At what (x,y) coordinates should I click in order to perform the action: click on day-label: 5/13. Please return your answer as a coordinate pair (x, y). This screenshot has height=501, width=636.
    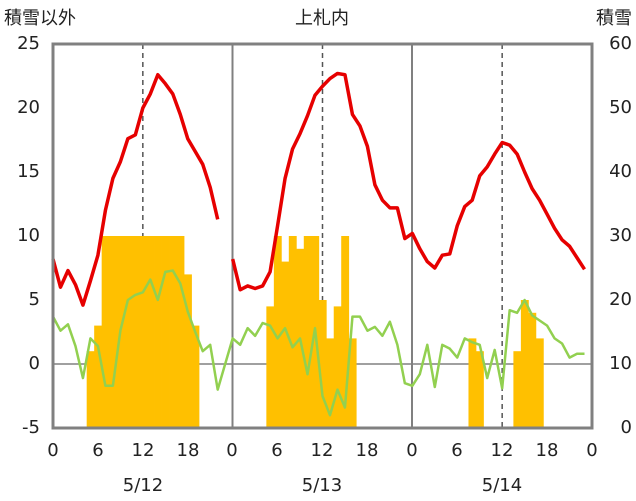
    Looking at the image, I should click on (322, 485).